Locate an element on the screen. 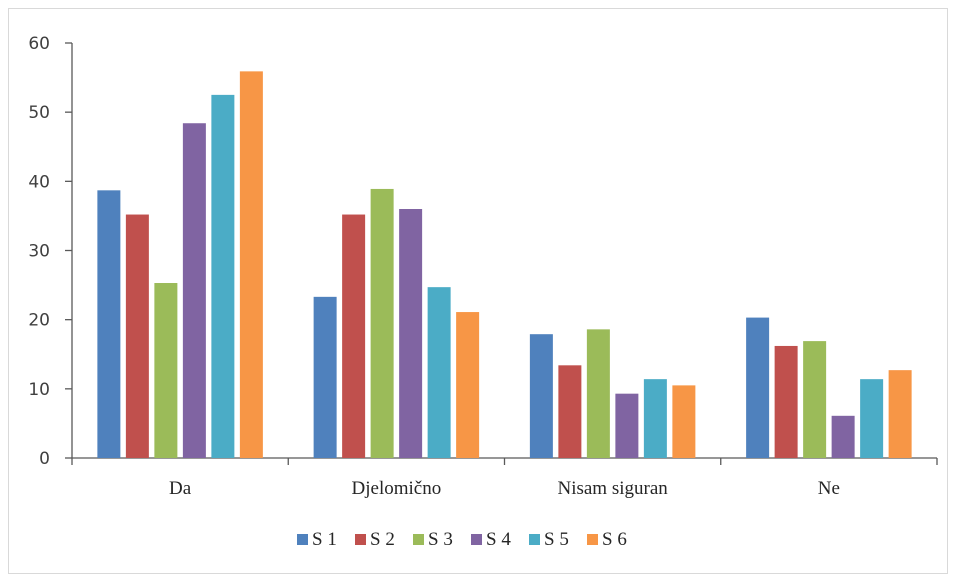 The height and width of the screenshot is (578, 953). x-tick-label: Da is located at coordinates (180, 488).